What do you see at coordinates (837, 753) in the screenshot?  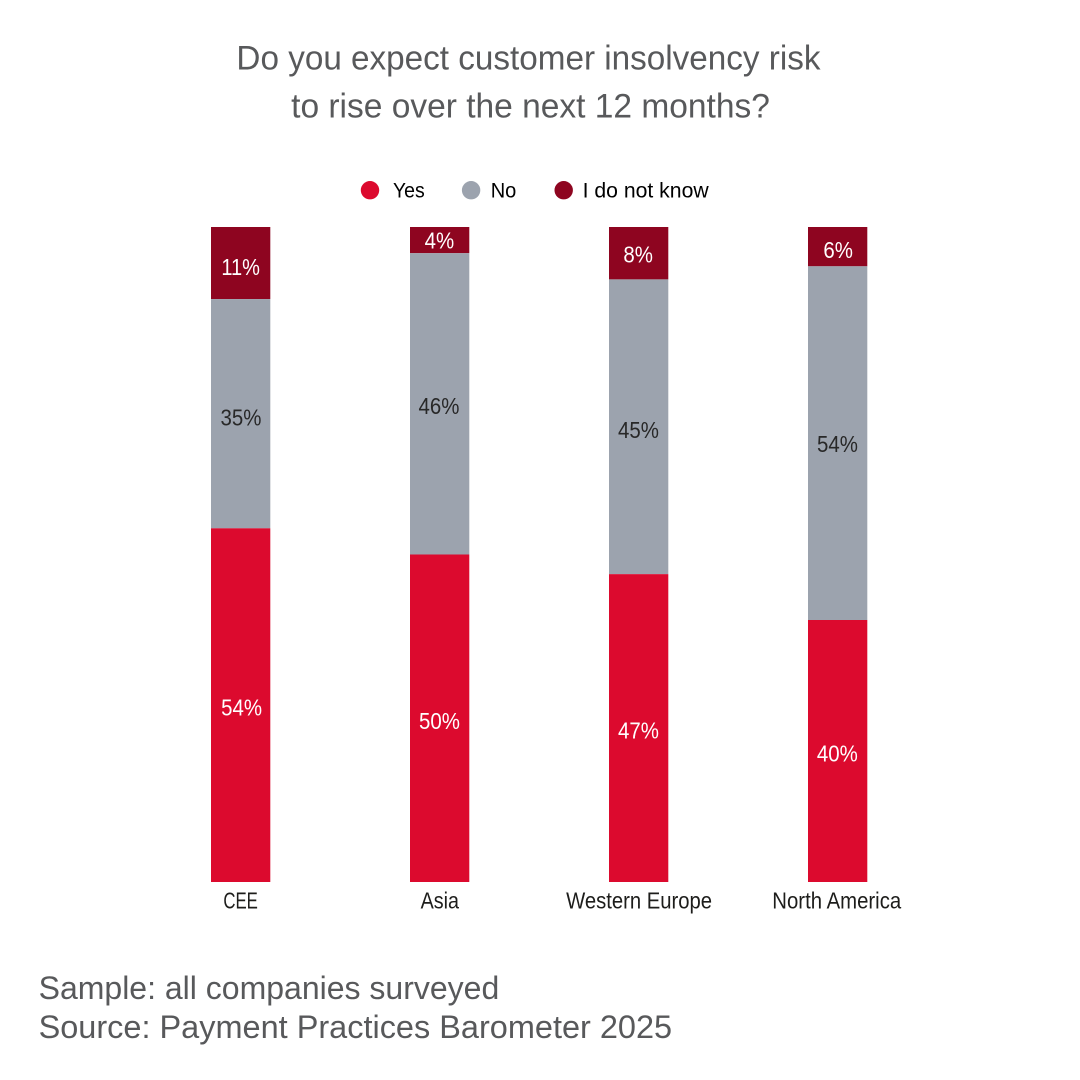 I see `svg-text: 40%` at bounding box center [837, 753].